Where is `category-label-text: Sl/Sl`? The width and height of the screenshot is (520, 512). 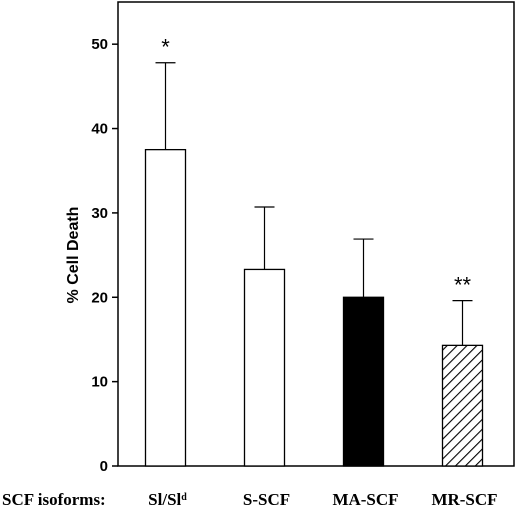 category-label-text: Sl/Sl is located at coordinates (164, 499).